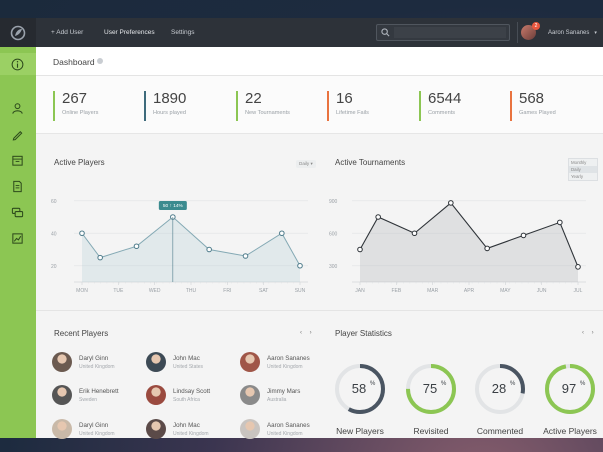 This screenshot has width=603, height=452. I want to click on filter-label: Daily, so click(304, 163).